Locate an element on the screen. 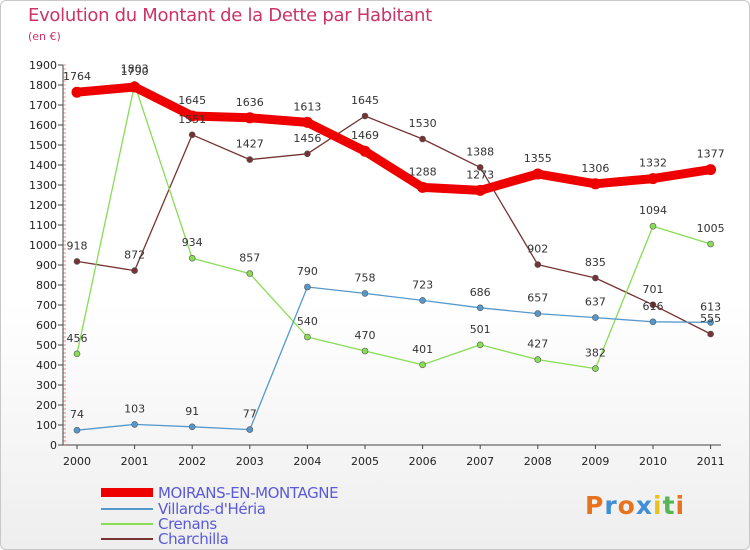  x-tick-label: 2007 is located at coordinates (480, 461).